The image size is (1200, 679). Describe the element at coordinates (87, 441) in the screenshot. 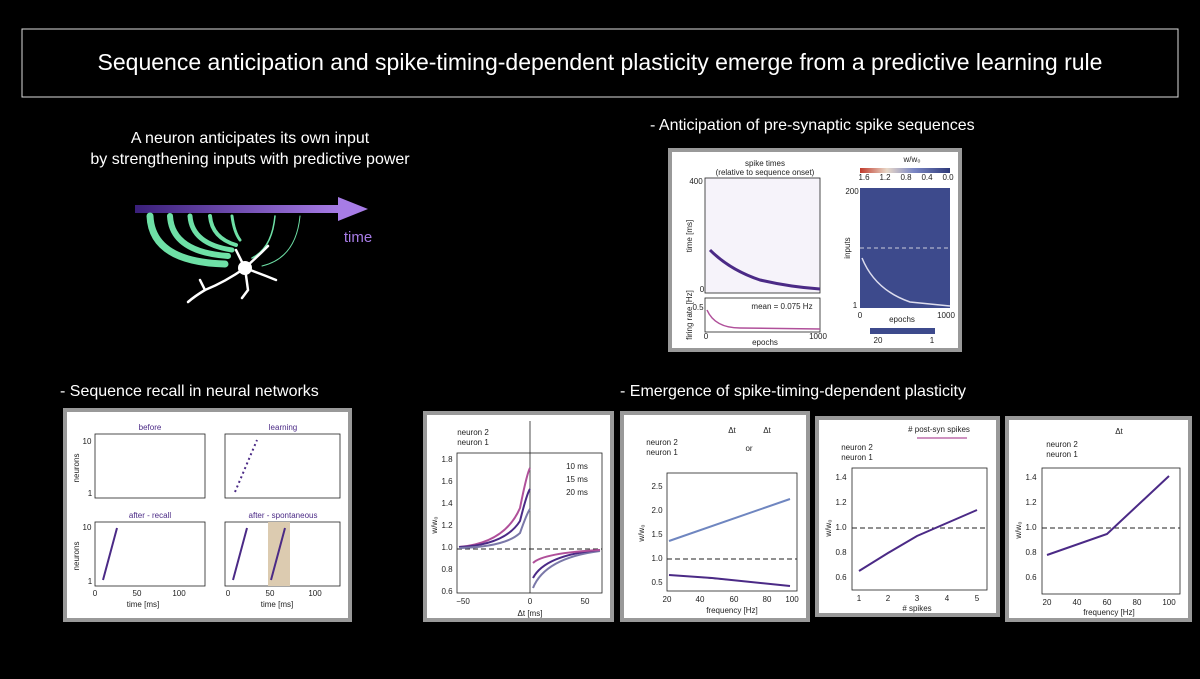

I see `figure-label: 10` at that location.